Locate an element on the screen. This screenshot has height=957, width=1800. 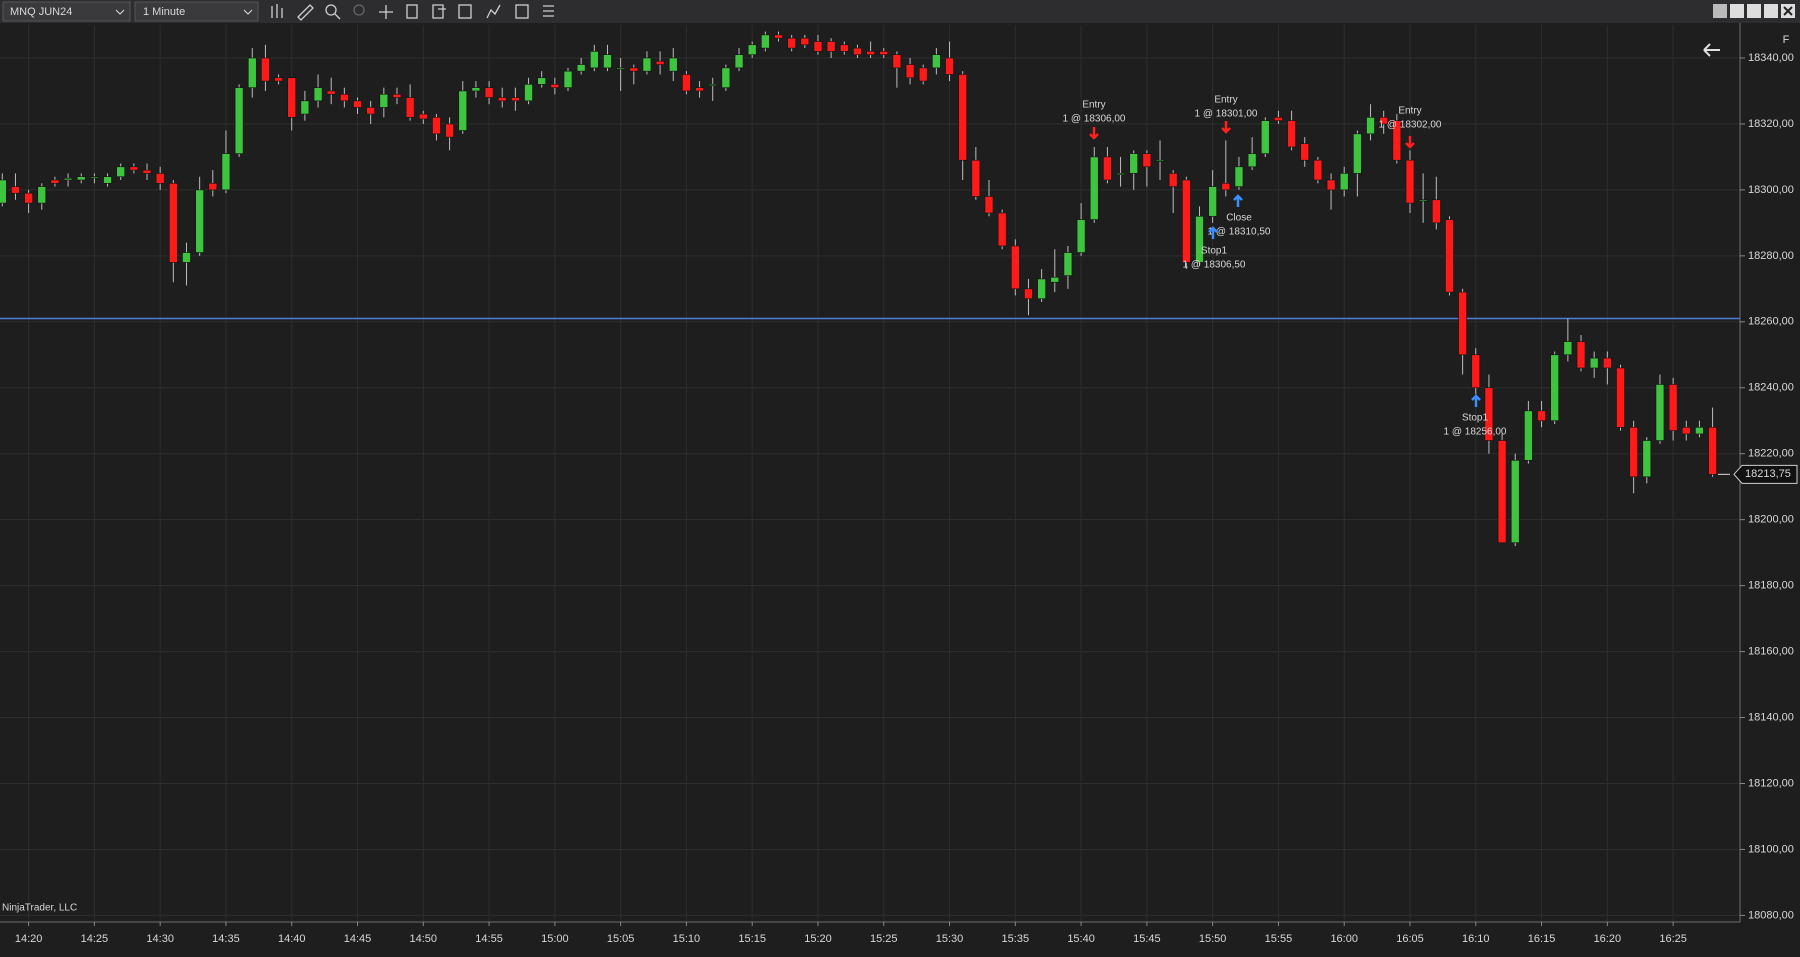
x-tick-label: 16:00 is located at coordinates (1344, 939).